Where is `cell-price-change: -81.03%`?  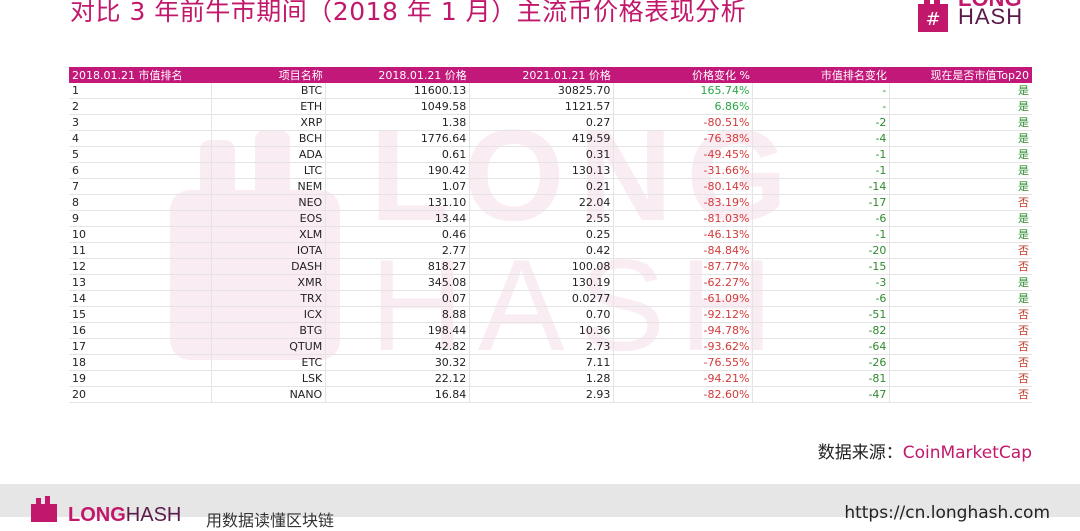 cell-price-change: -81.03% is located at coordinates (683, 218).